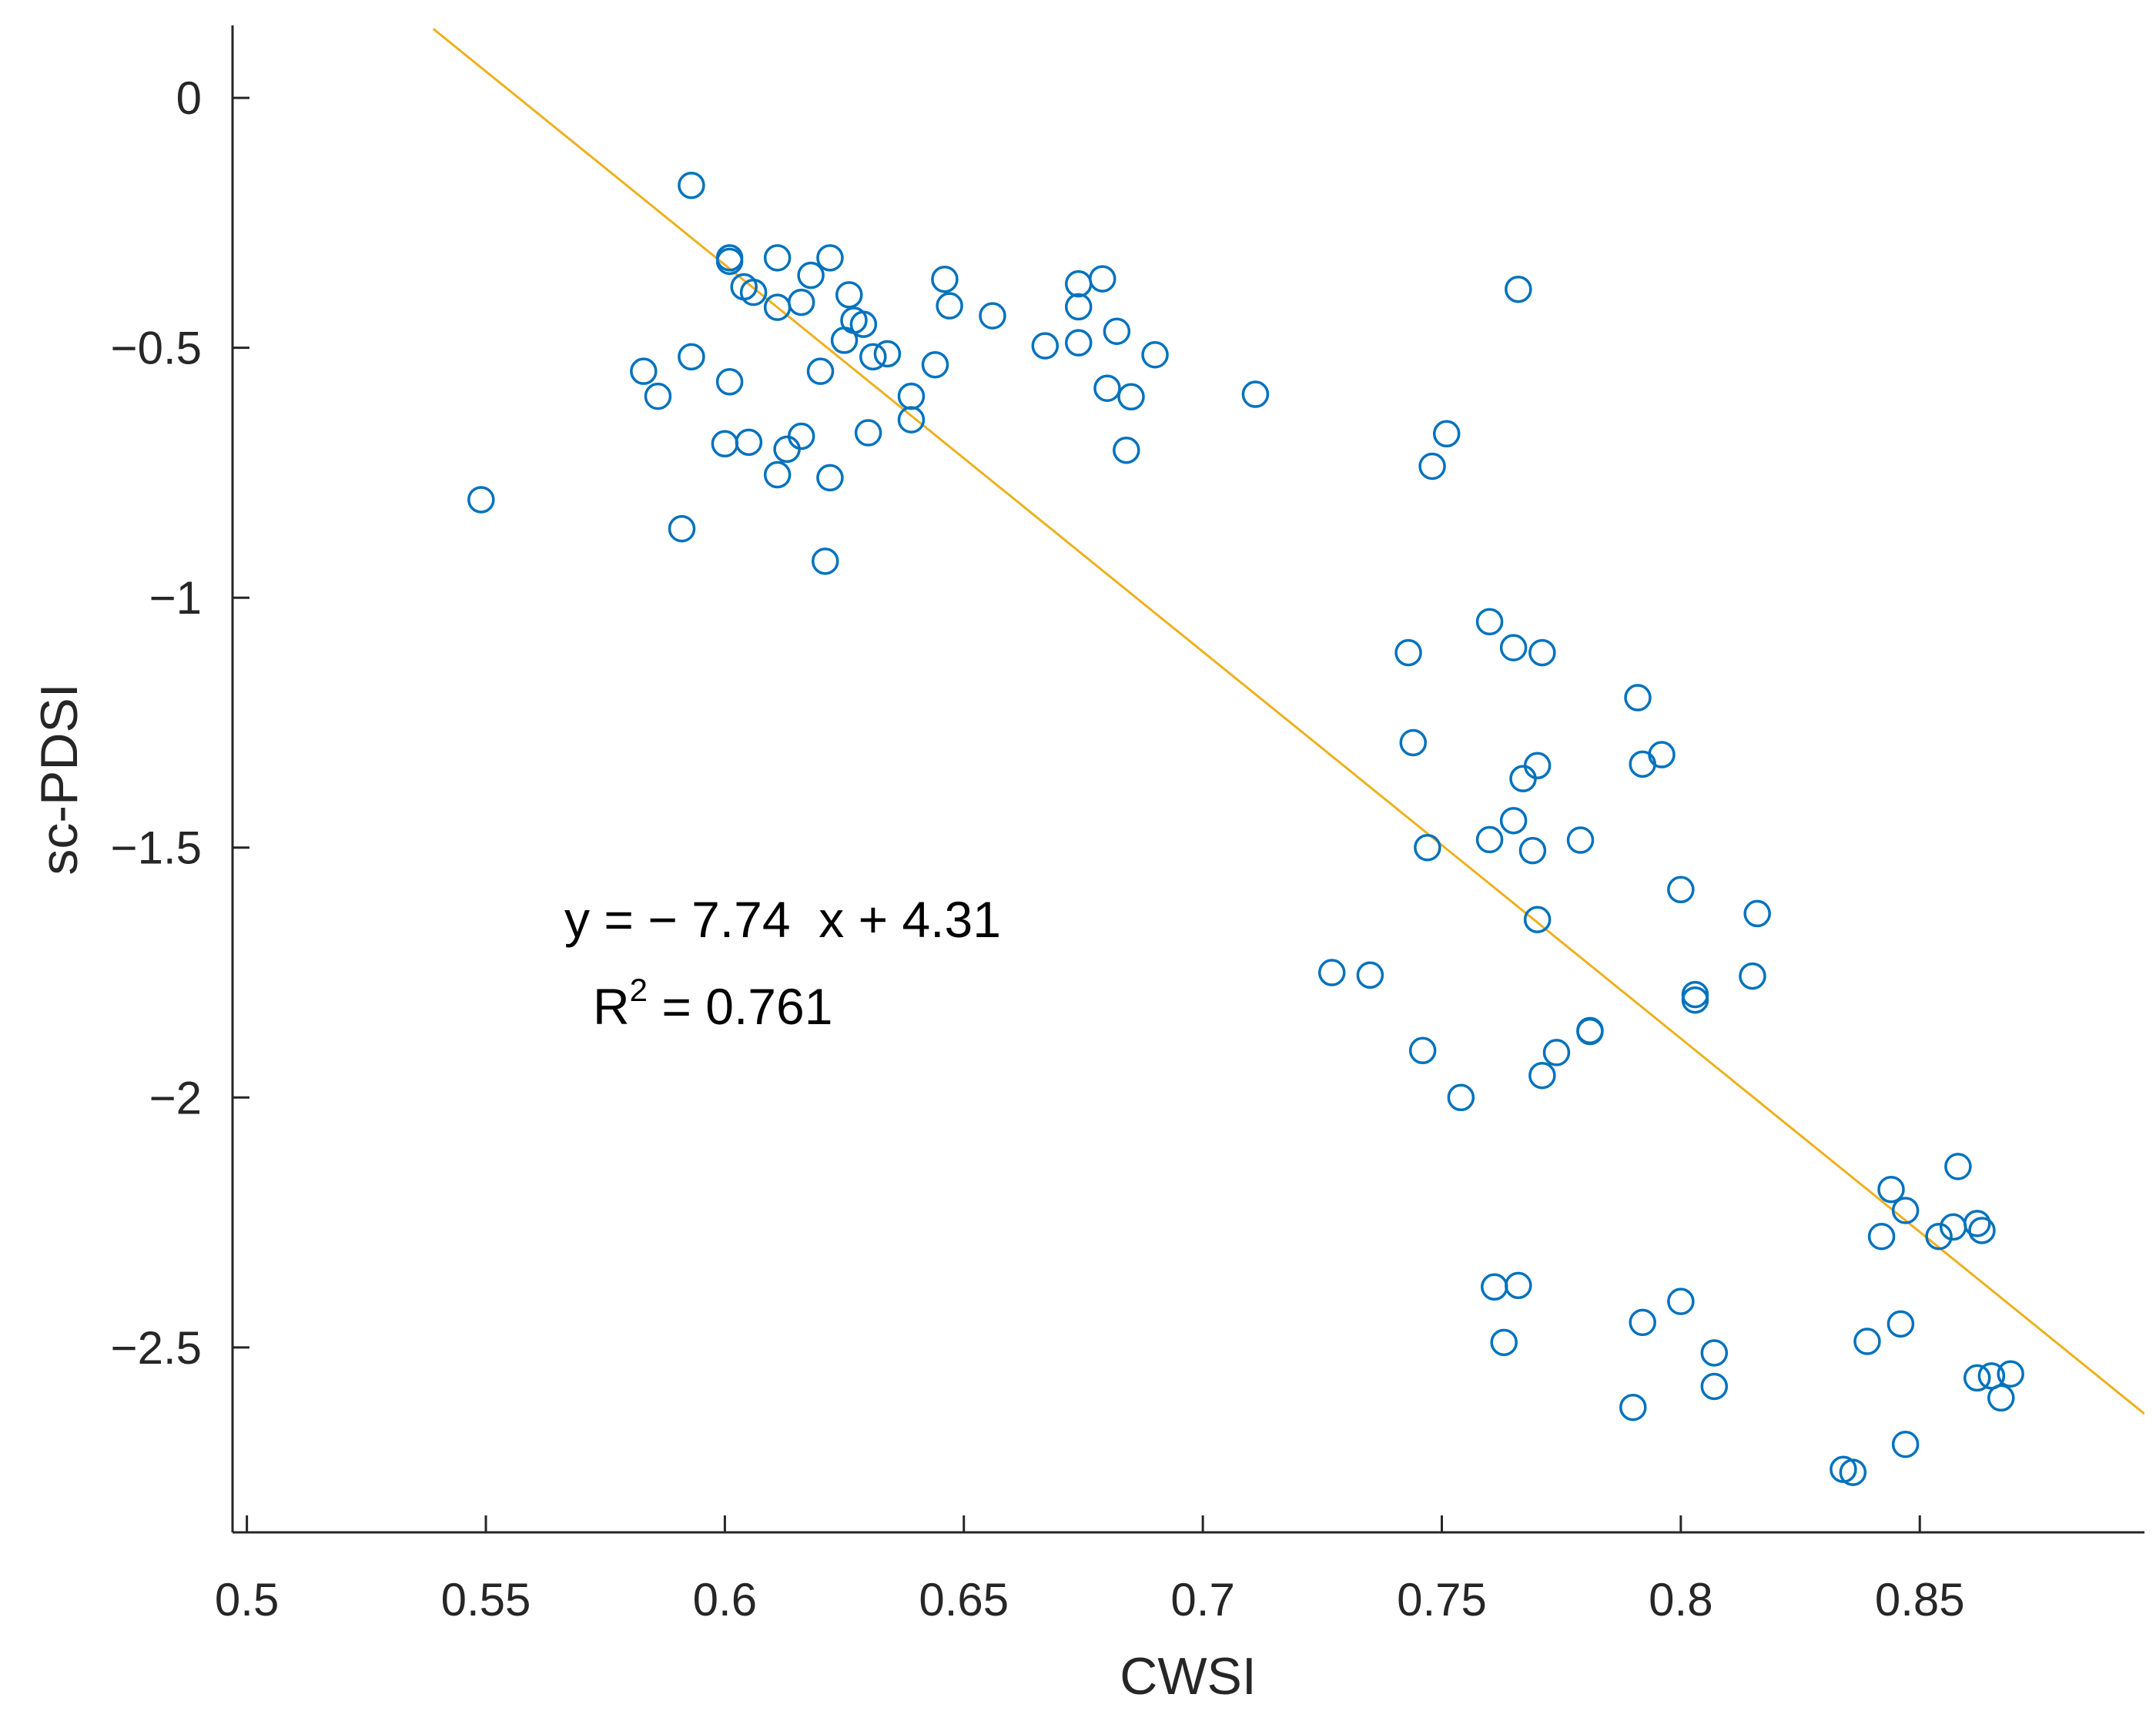 This screenshot has width=2156, height=1711. I want to click on x-tick-label: 0.7, so click(1202, 1600).